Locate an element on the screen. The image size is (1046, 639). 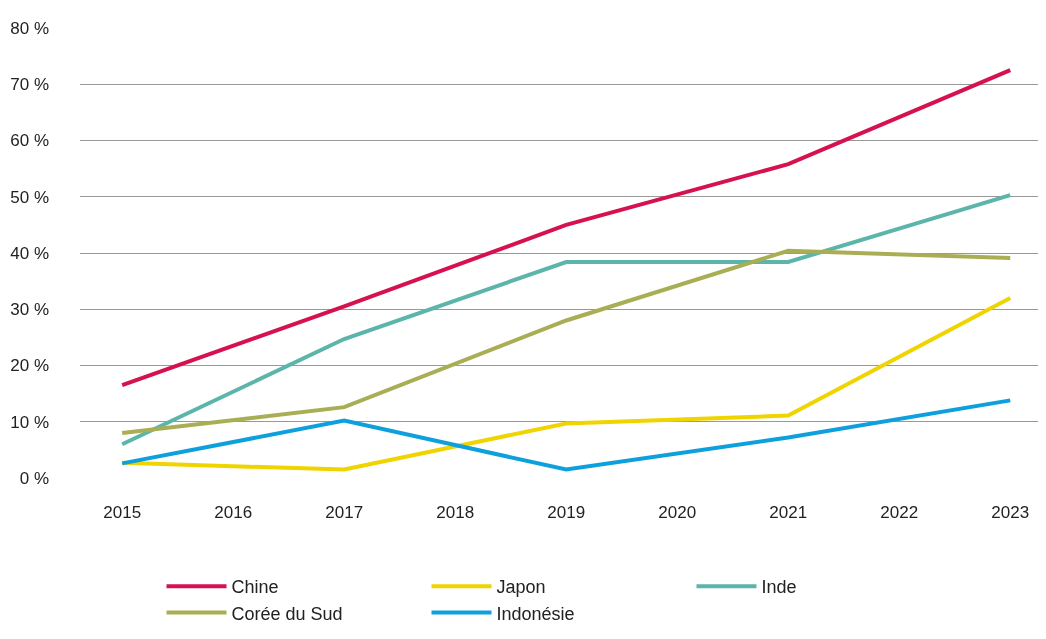
line-series is located at coordinates (566, 435).